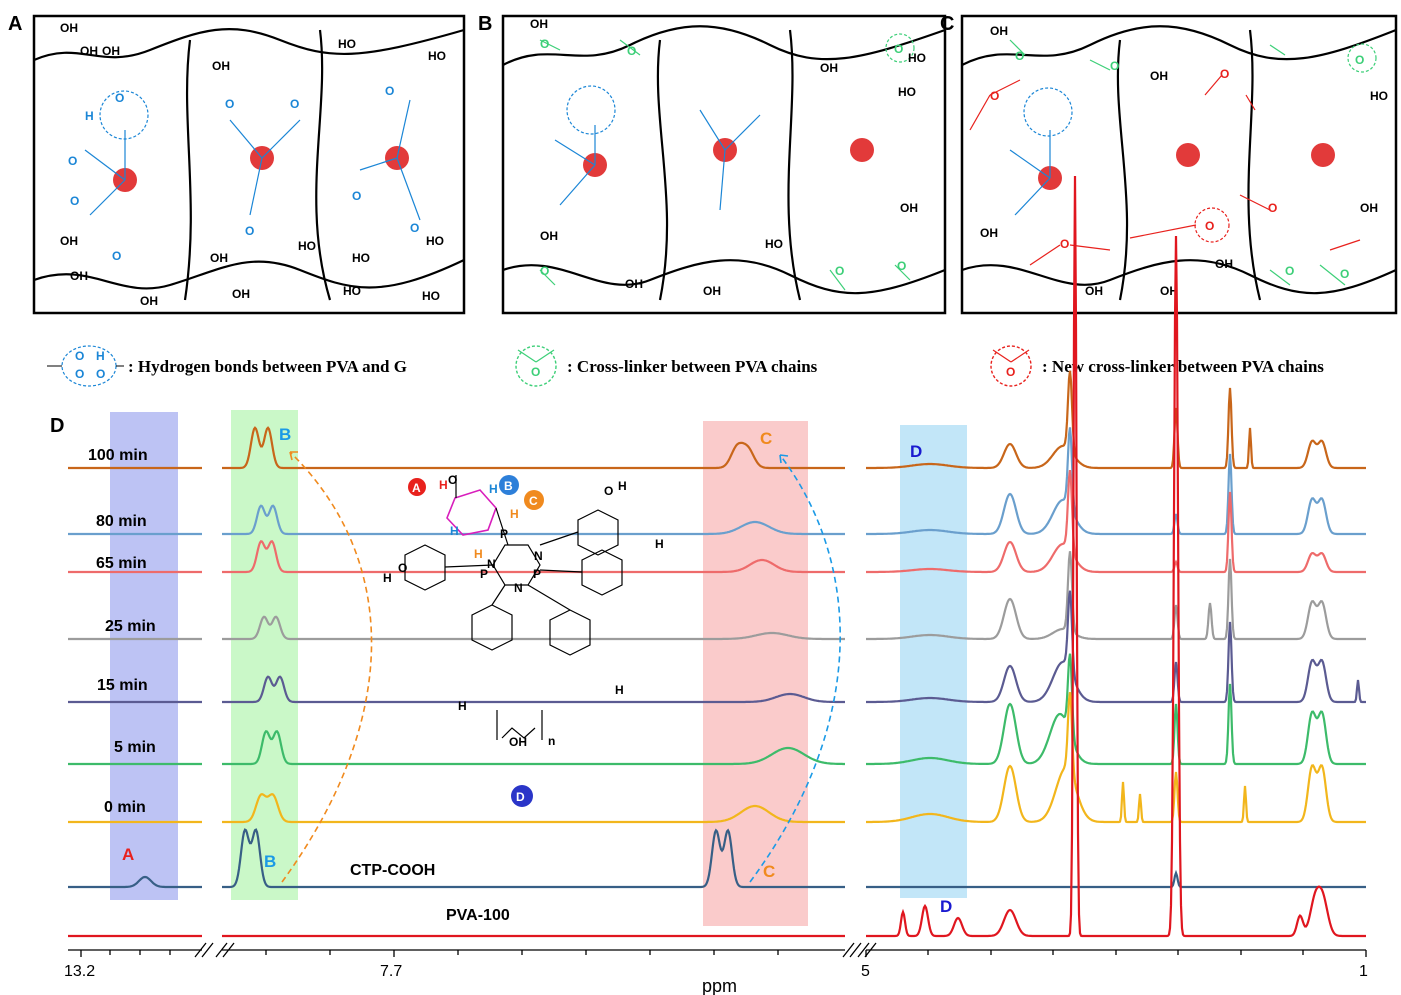 The height and width of the screenshot is (995, 1401). I want to click on schematic-panel-b: OH HO HO HO OH OH OH OH OH O O O O O O, so click(724, 164).